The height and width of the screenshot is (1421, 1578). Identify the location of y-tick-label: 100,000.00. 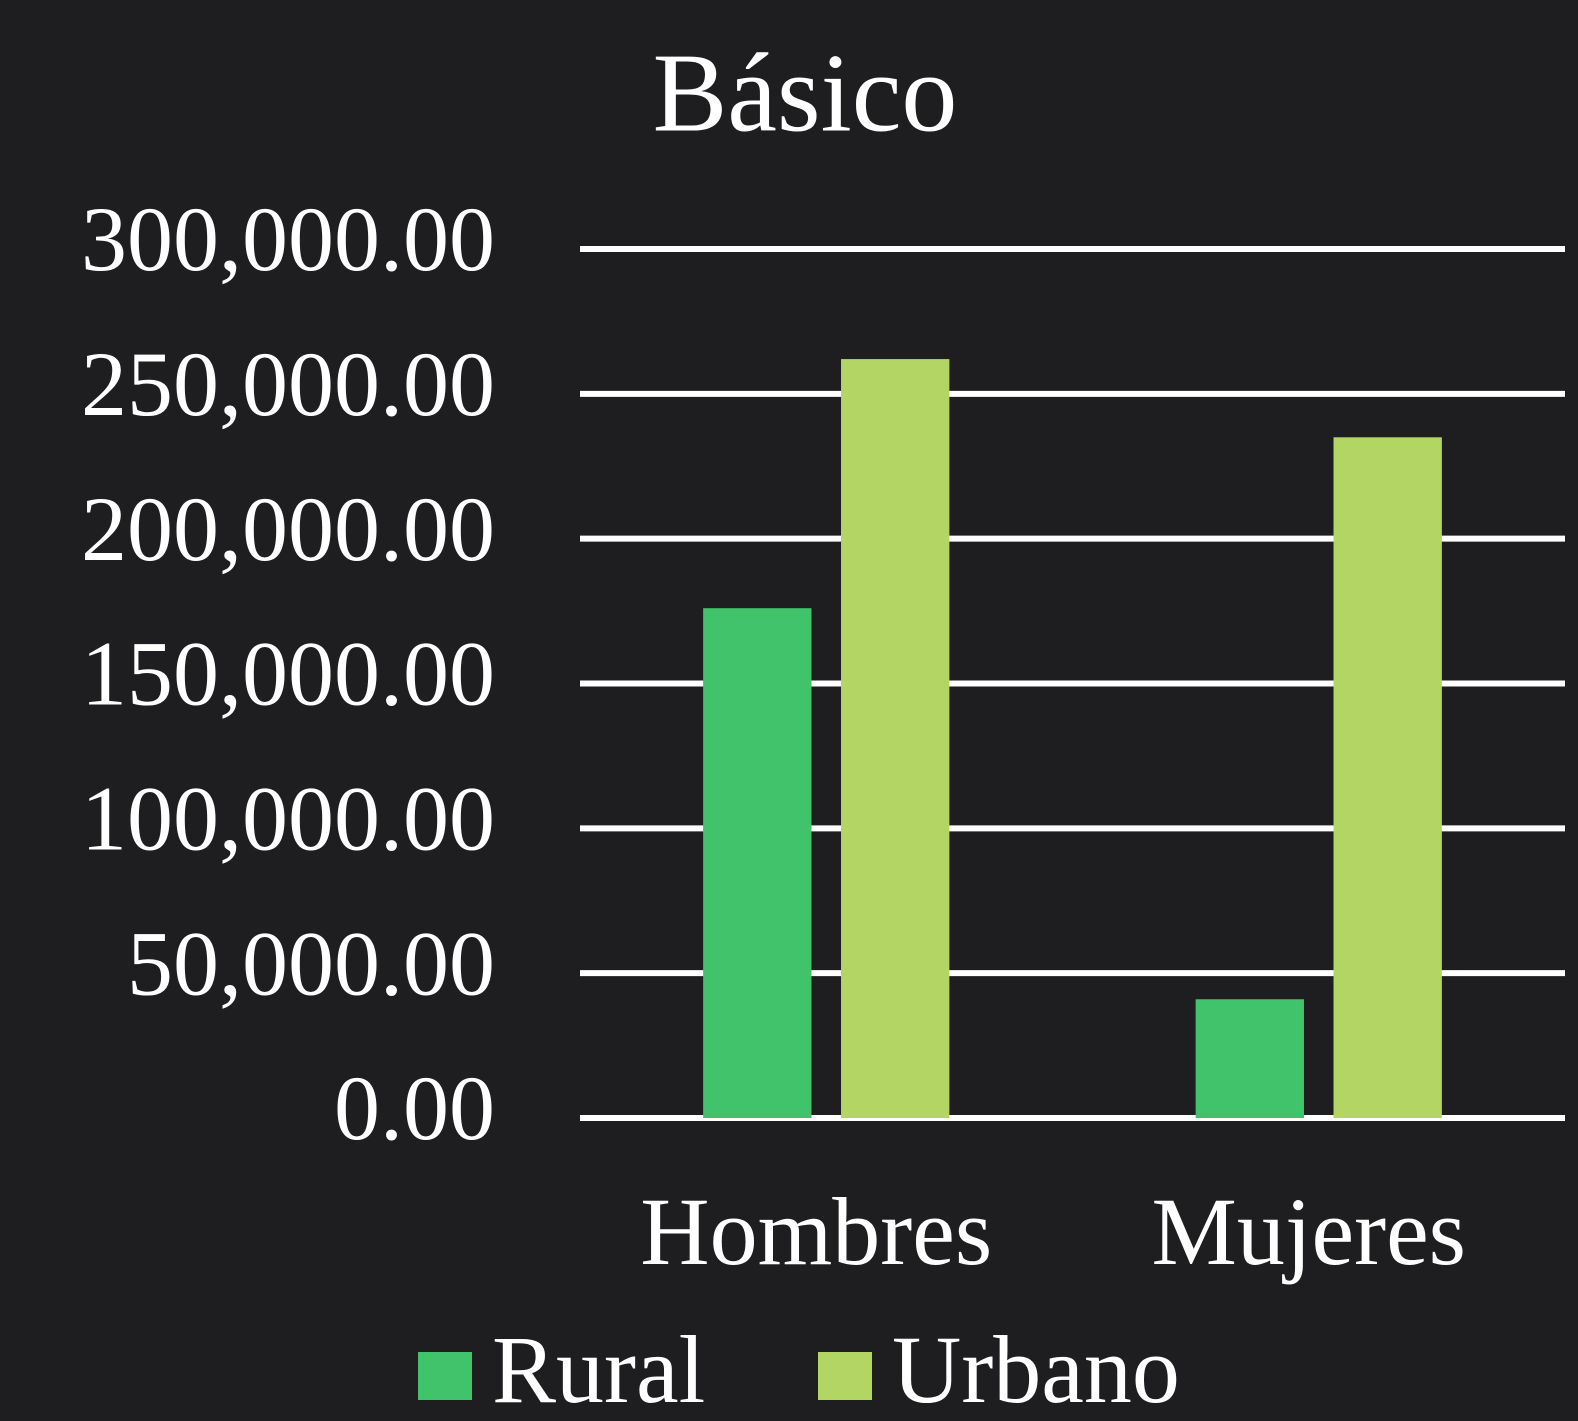
(288, 818).